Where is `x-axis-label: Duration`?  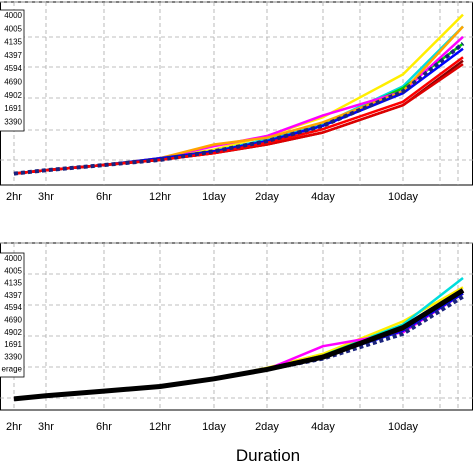 x-axis-label: Duration is located at coordinates (268, 455).